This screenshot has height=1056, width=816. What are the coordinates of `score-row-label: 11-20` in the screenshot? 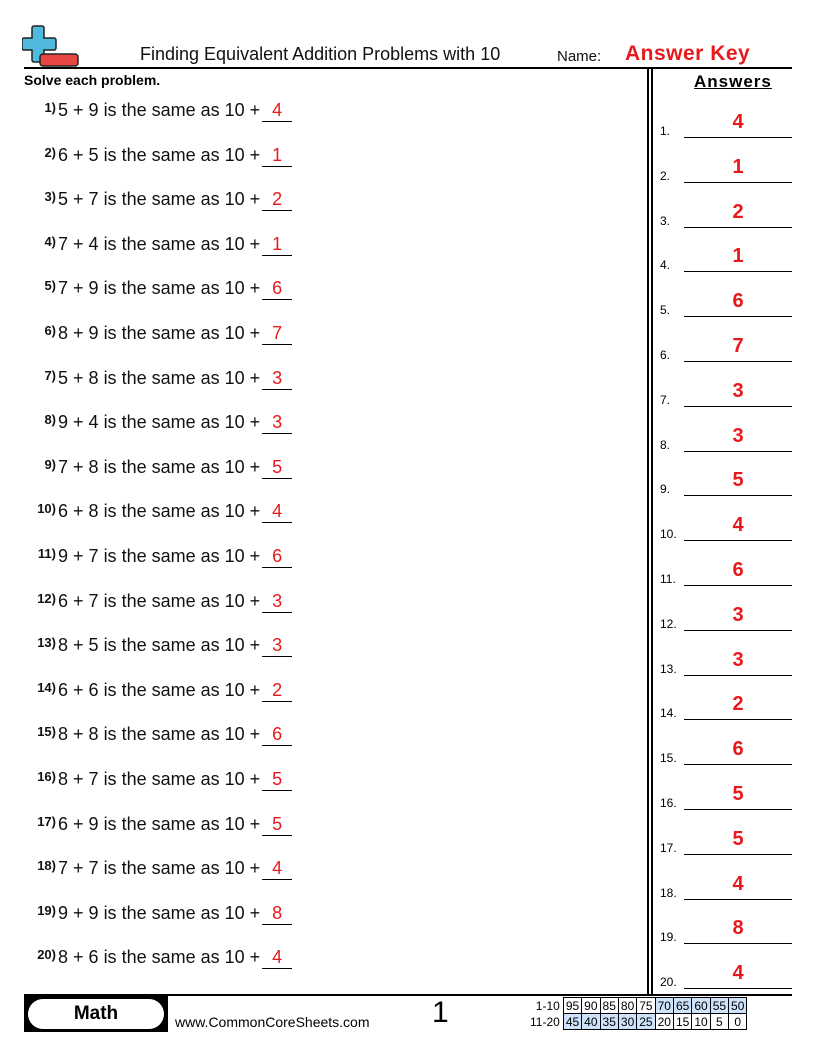 It's located at (545, 1021).